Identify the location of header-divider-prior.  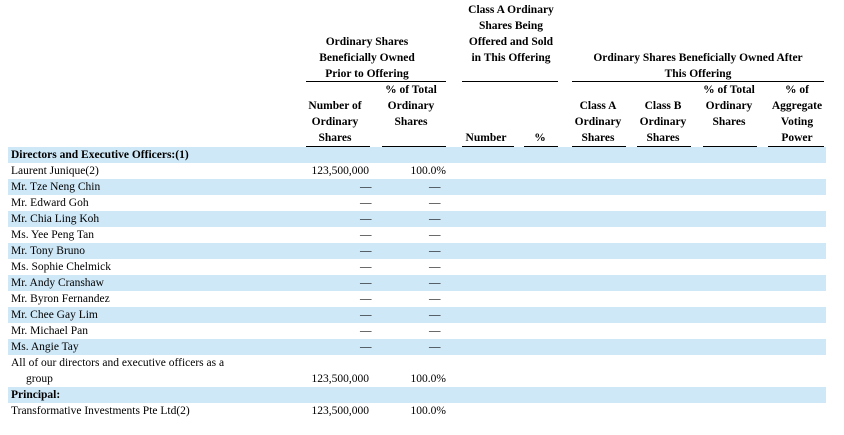
(376, 81).